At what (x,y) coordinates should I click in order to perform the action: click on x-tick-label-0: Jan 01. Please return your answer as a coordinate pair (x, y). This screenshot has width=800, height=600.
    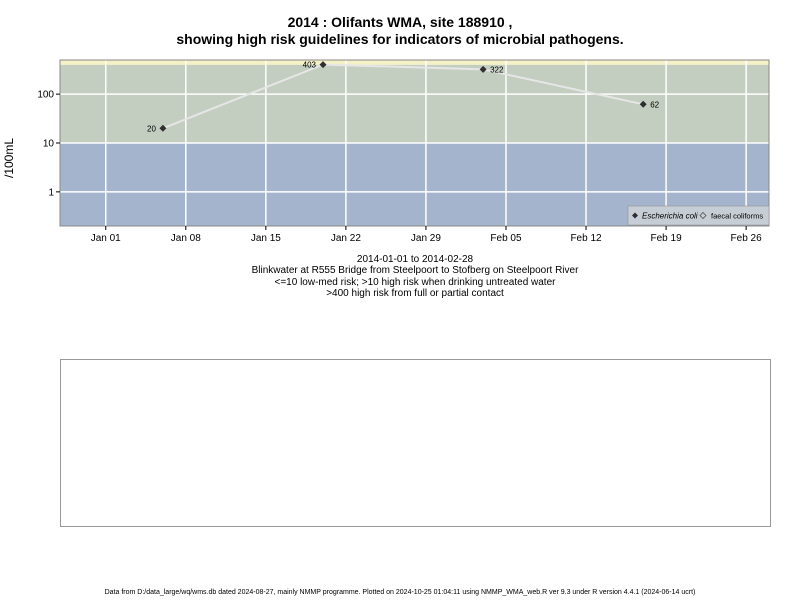
    Looking at the image, I should click on (106, 238).